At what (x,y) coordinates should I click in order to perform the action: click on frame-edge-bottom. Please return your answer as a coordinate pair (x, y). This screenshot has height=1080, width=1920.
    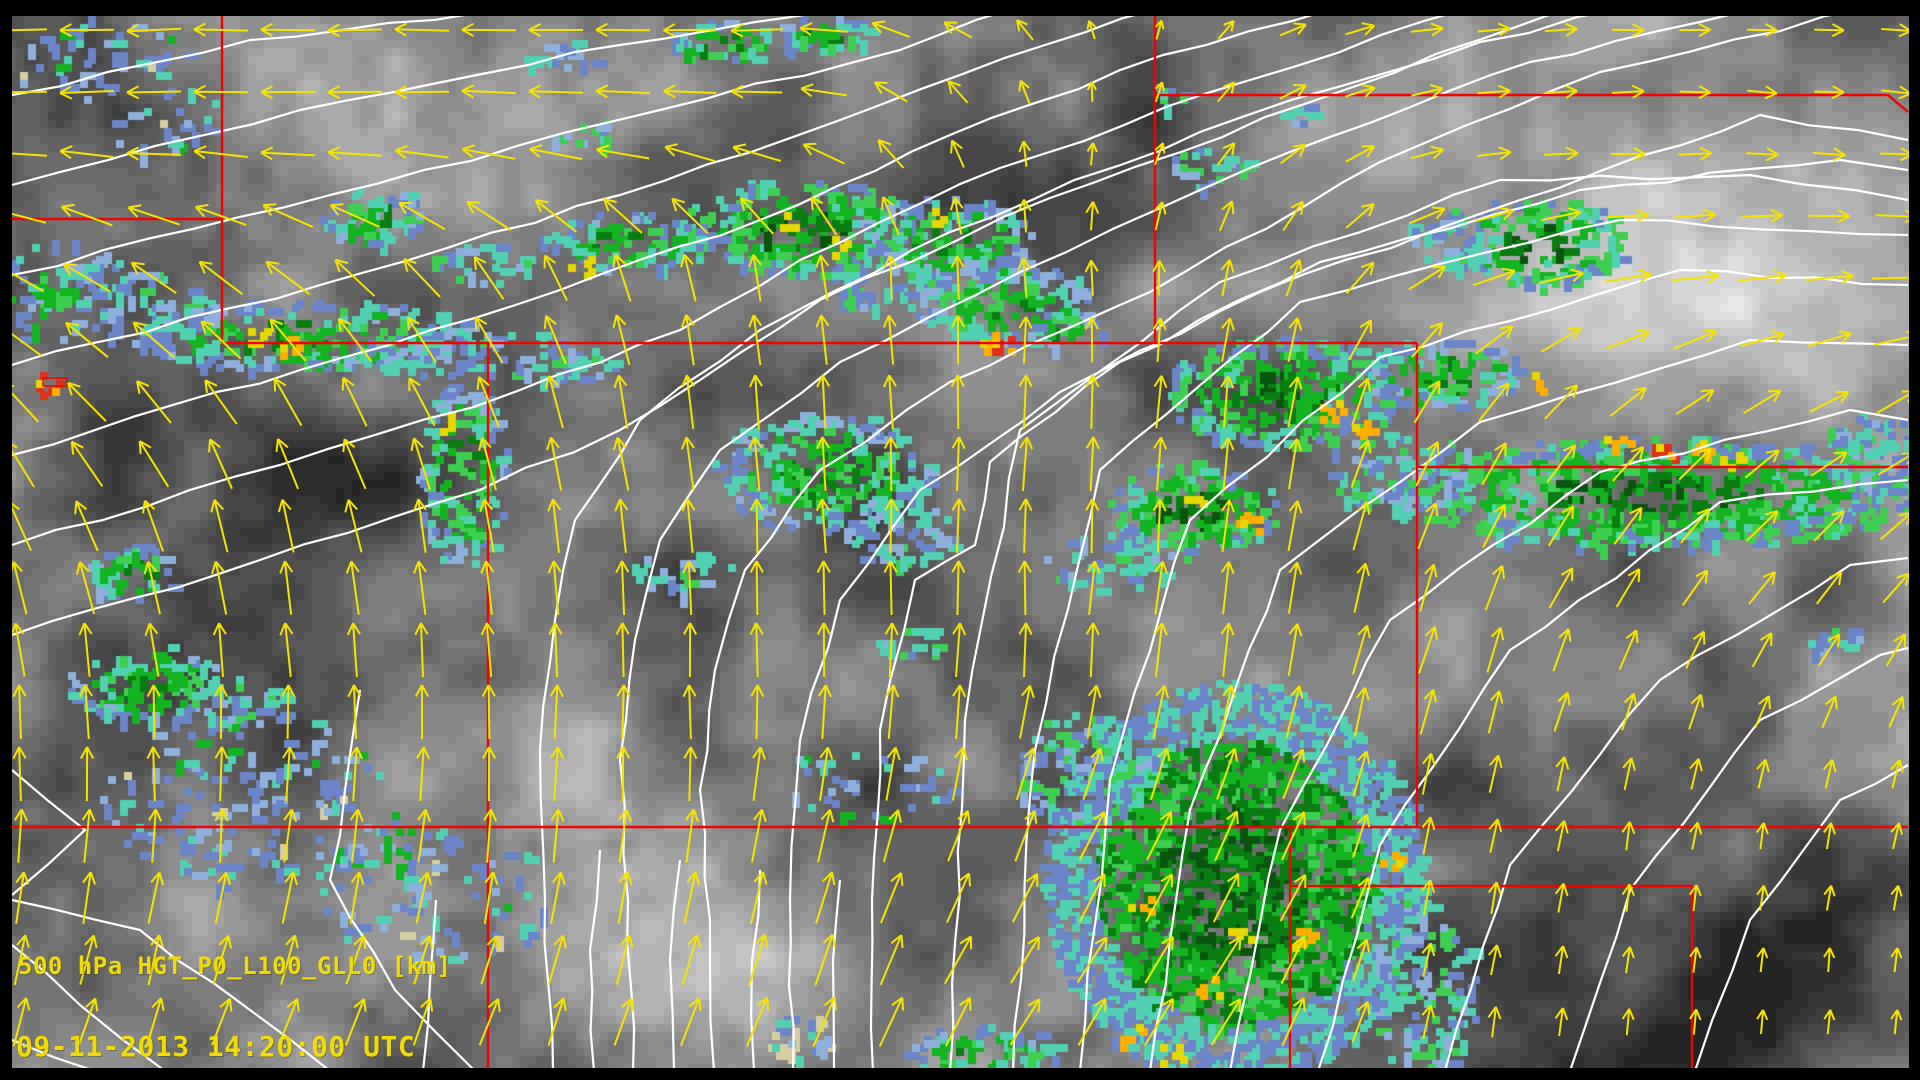
    Looking at the image, I should click on (960, 1074).